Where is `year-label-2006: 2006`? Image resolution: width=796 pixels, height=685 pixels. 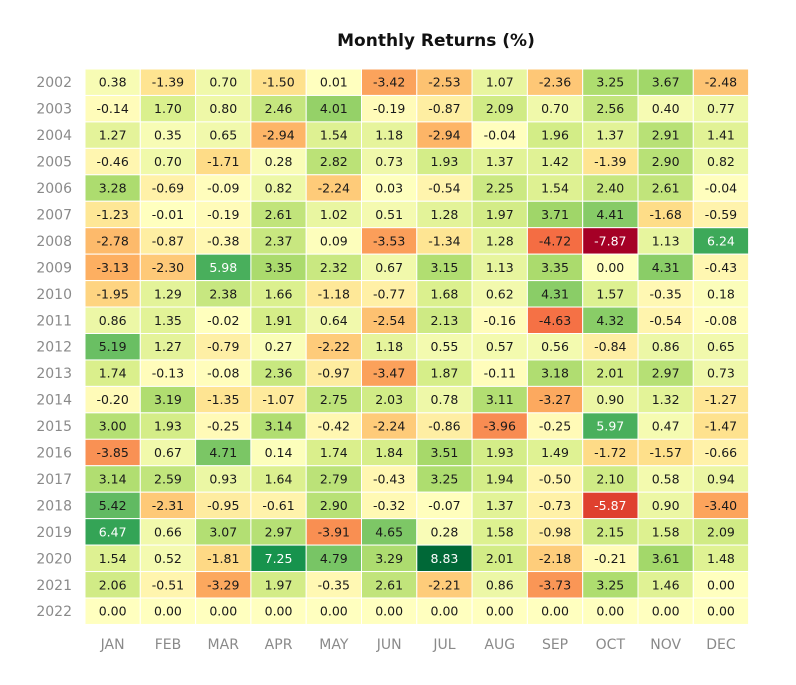 year-label-2006: 2006 is located at coordinates (54, 189).